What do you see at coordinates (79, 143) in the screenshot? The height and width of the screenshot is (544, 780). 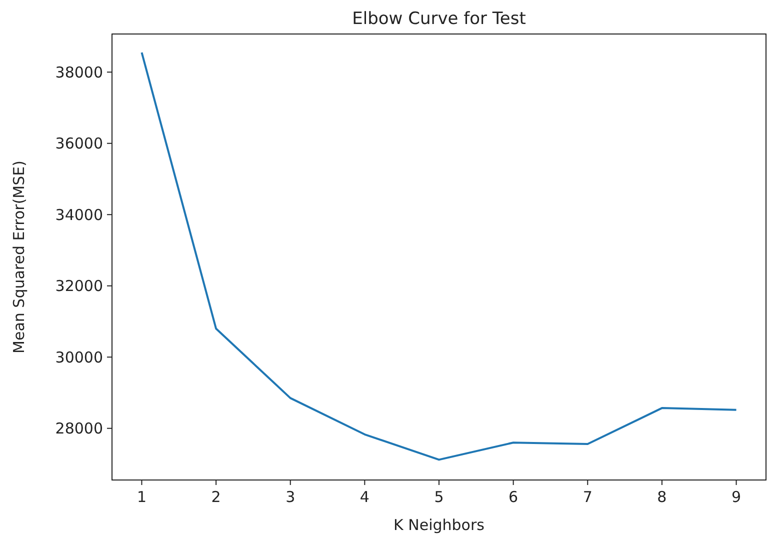 I see `y-tick-label: 36000` at bounding box center [79, 143].